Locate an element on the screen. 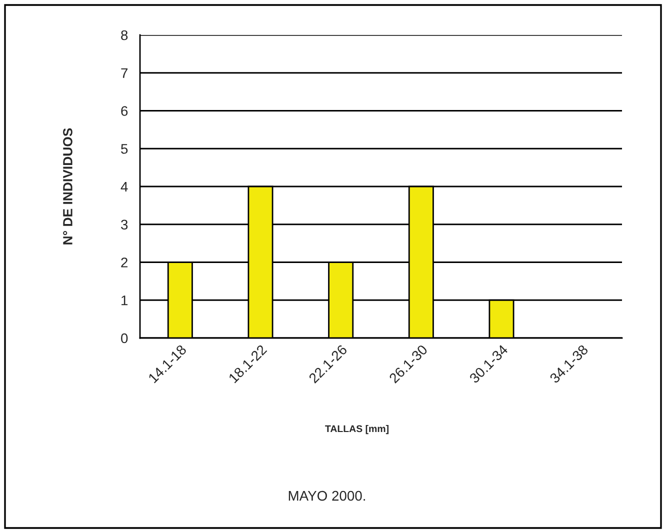 The image size is (666, 532). y-tick-label: 7 is located at coordinates (124, 73).